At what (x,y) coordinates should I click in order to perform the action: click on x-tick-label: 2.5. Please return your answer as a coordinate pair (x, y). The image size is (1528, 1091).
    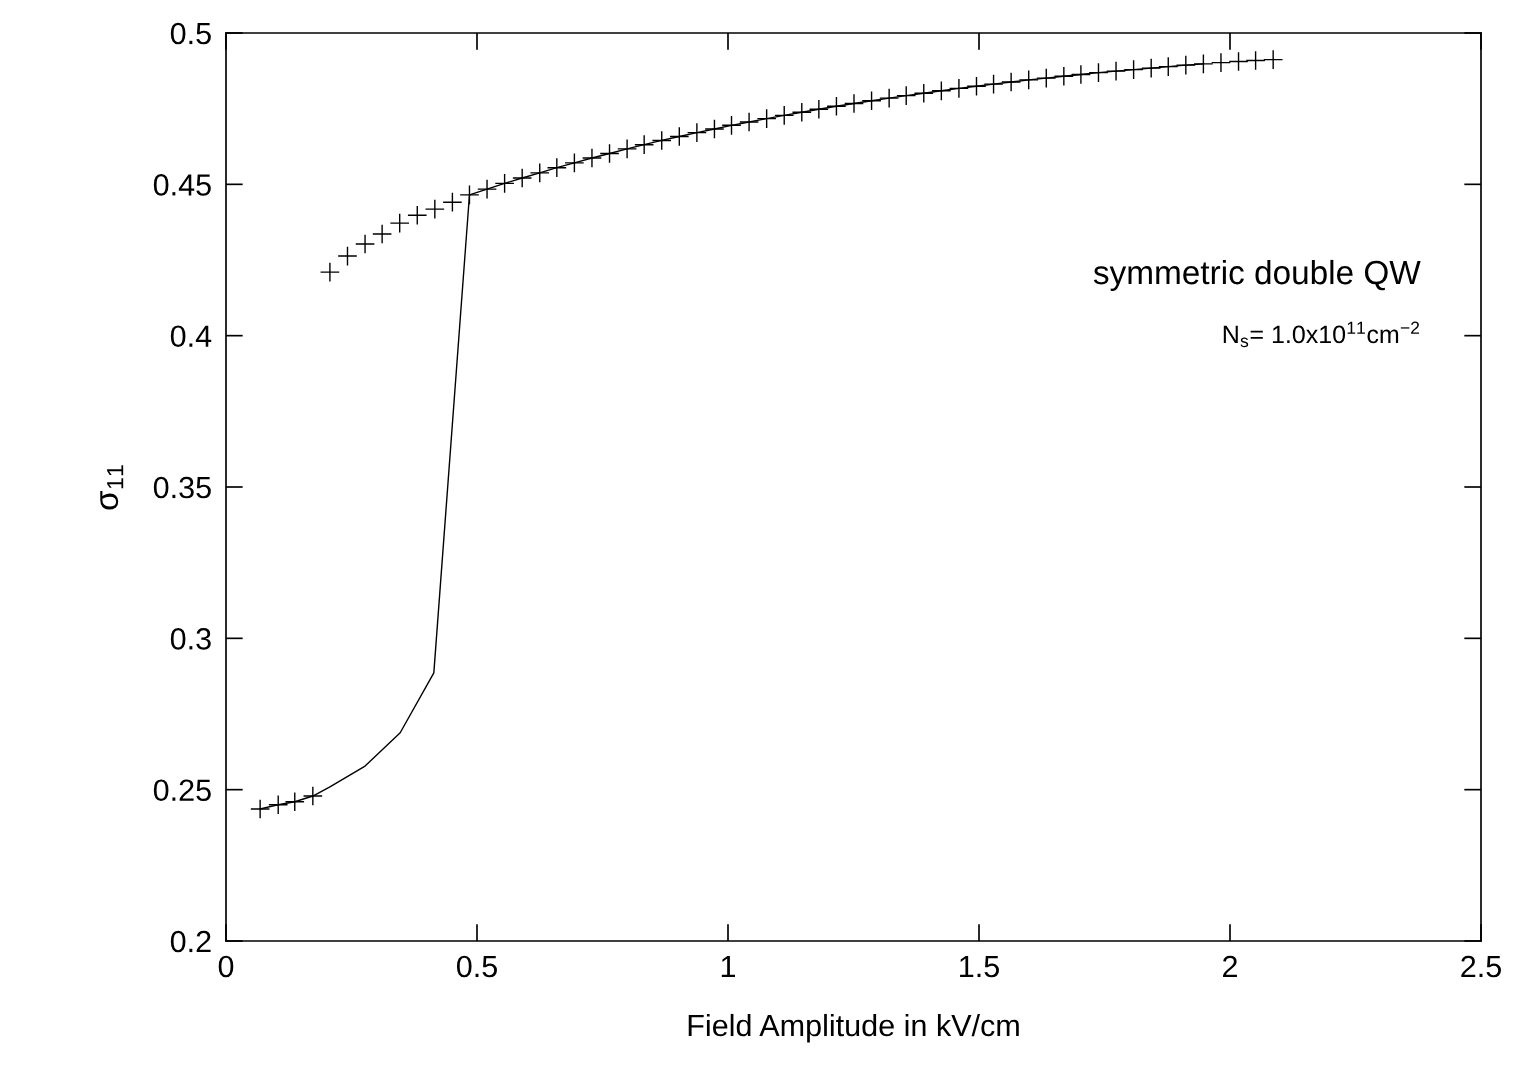
    Looking at the image, I should click on (1481, 966).